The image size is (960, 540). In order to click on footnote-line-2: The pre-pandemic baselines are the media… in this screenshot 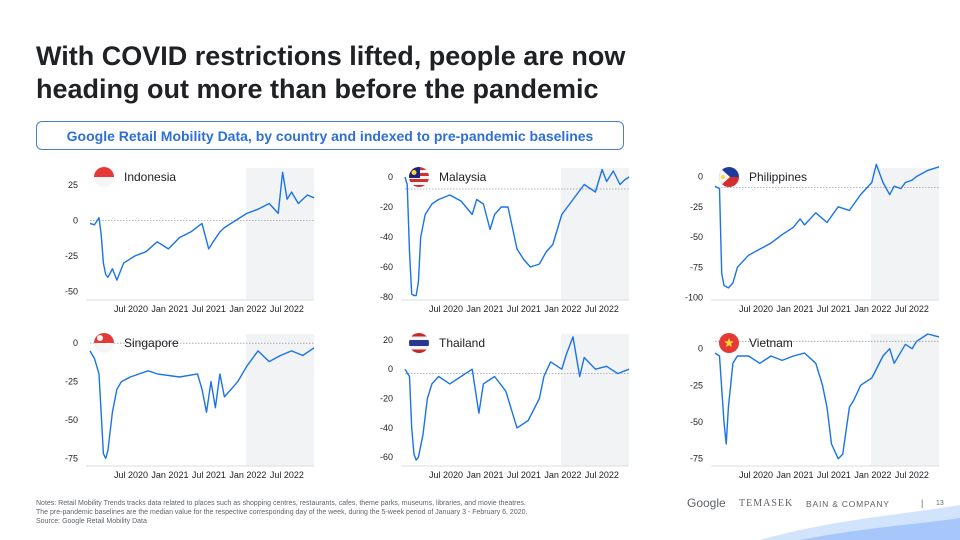, I will do `click(282, 512)`.